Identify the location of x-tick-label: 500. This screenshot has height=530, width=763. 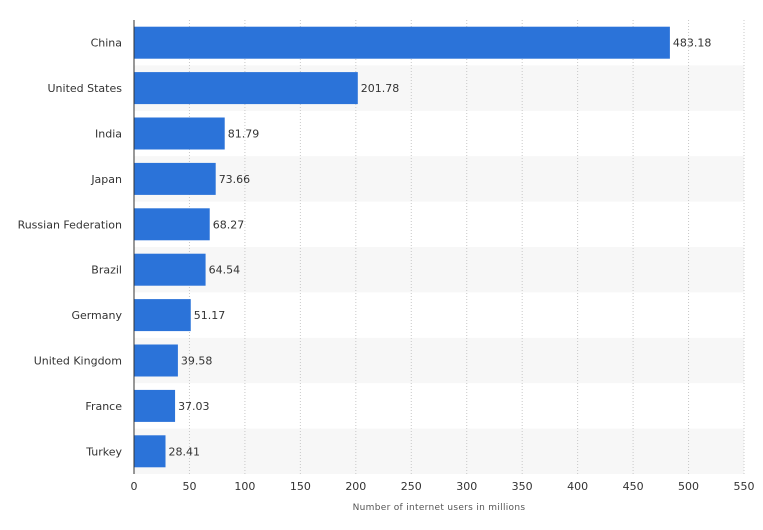
(688, 486).